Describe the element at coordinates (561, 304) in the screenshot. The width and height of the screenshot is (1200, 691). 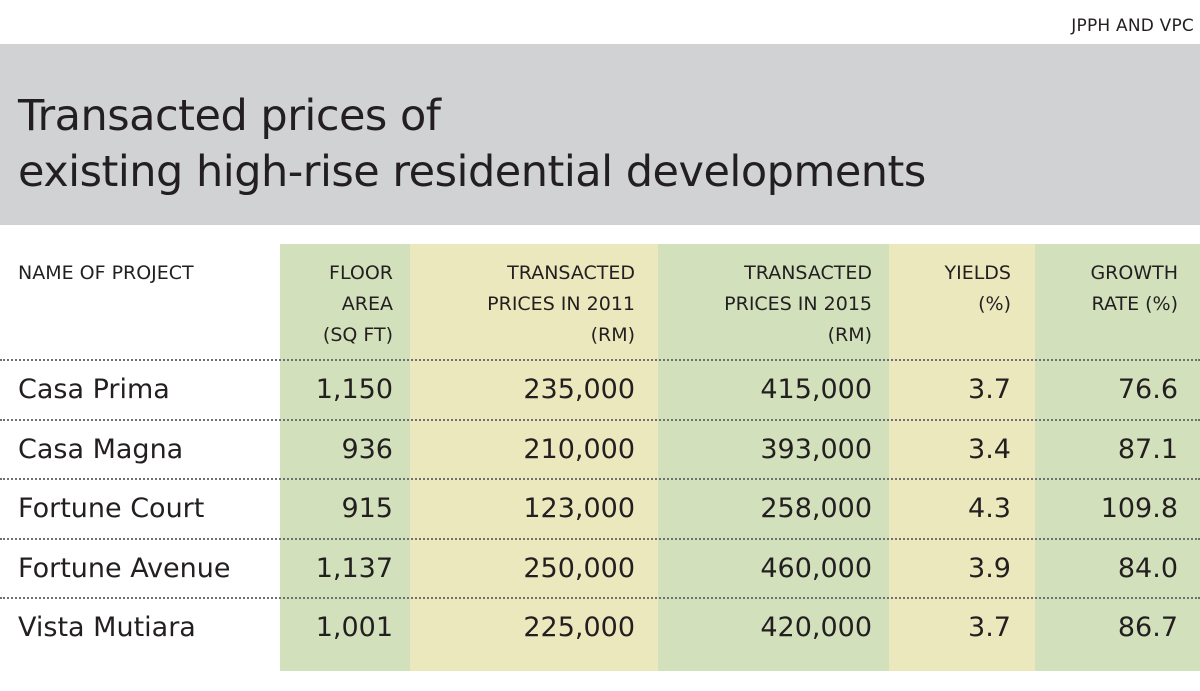
I see `header-prices-2011: TRANSACTED PRICES IN 2011 (RM)` at that location.